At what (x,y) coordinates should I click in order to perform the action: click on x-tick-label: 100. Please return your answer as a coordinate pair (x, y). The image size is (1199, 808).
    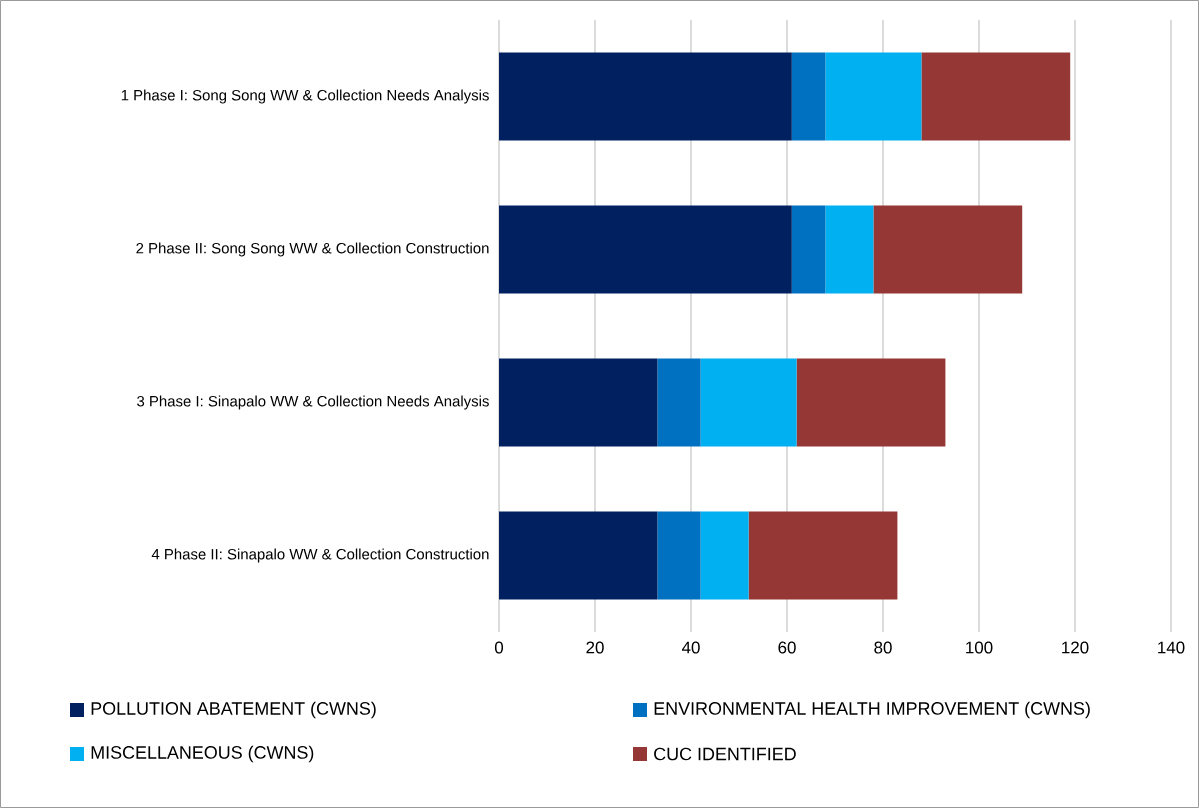
    Looking at the image, I should click on (979, 647).